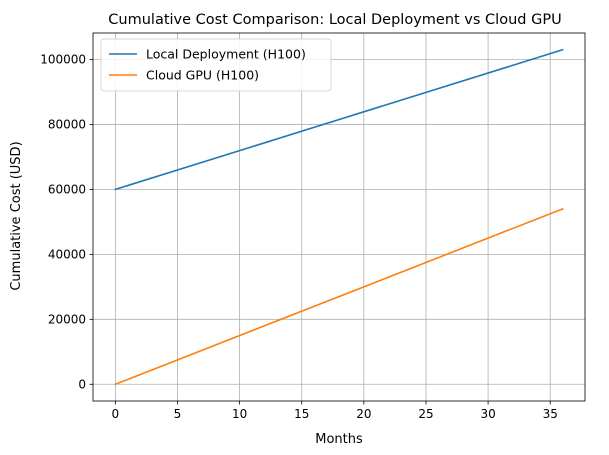  I want to click on x-tick-label: 35, so click(550, 414).